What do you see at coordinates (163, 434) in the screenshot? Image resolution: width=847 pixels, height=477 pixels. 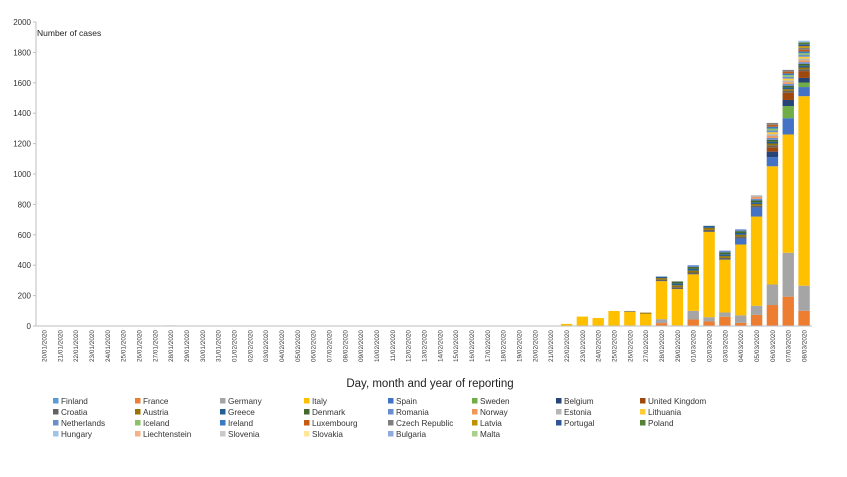 I see `legend-item-liechtenstein: Liechtenstein` at bounding box center [163, 434].